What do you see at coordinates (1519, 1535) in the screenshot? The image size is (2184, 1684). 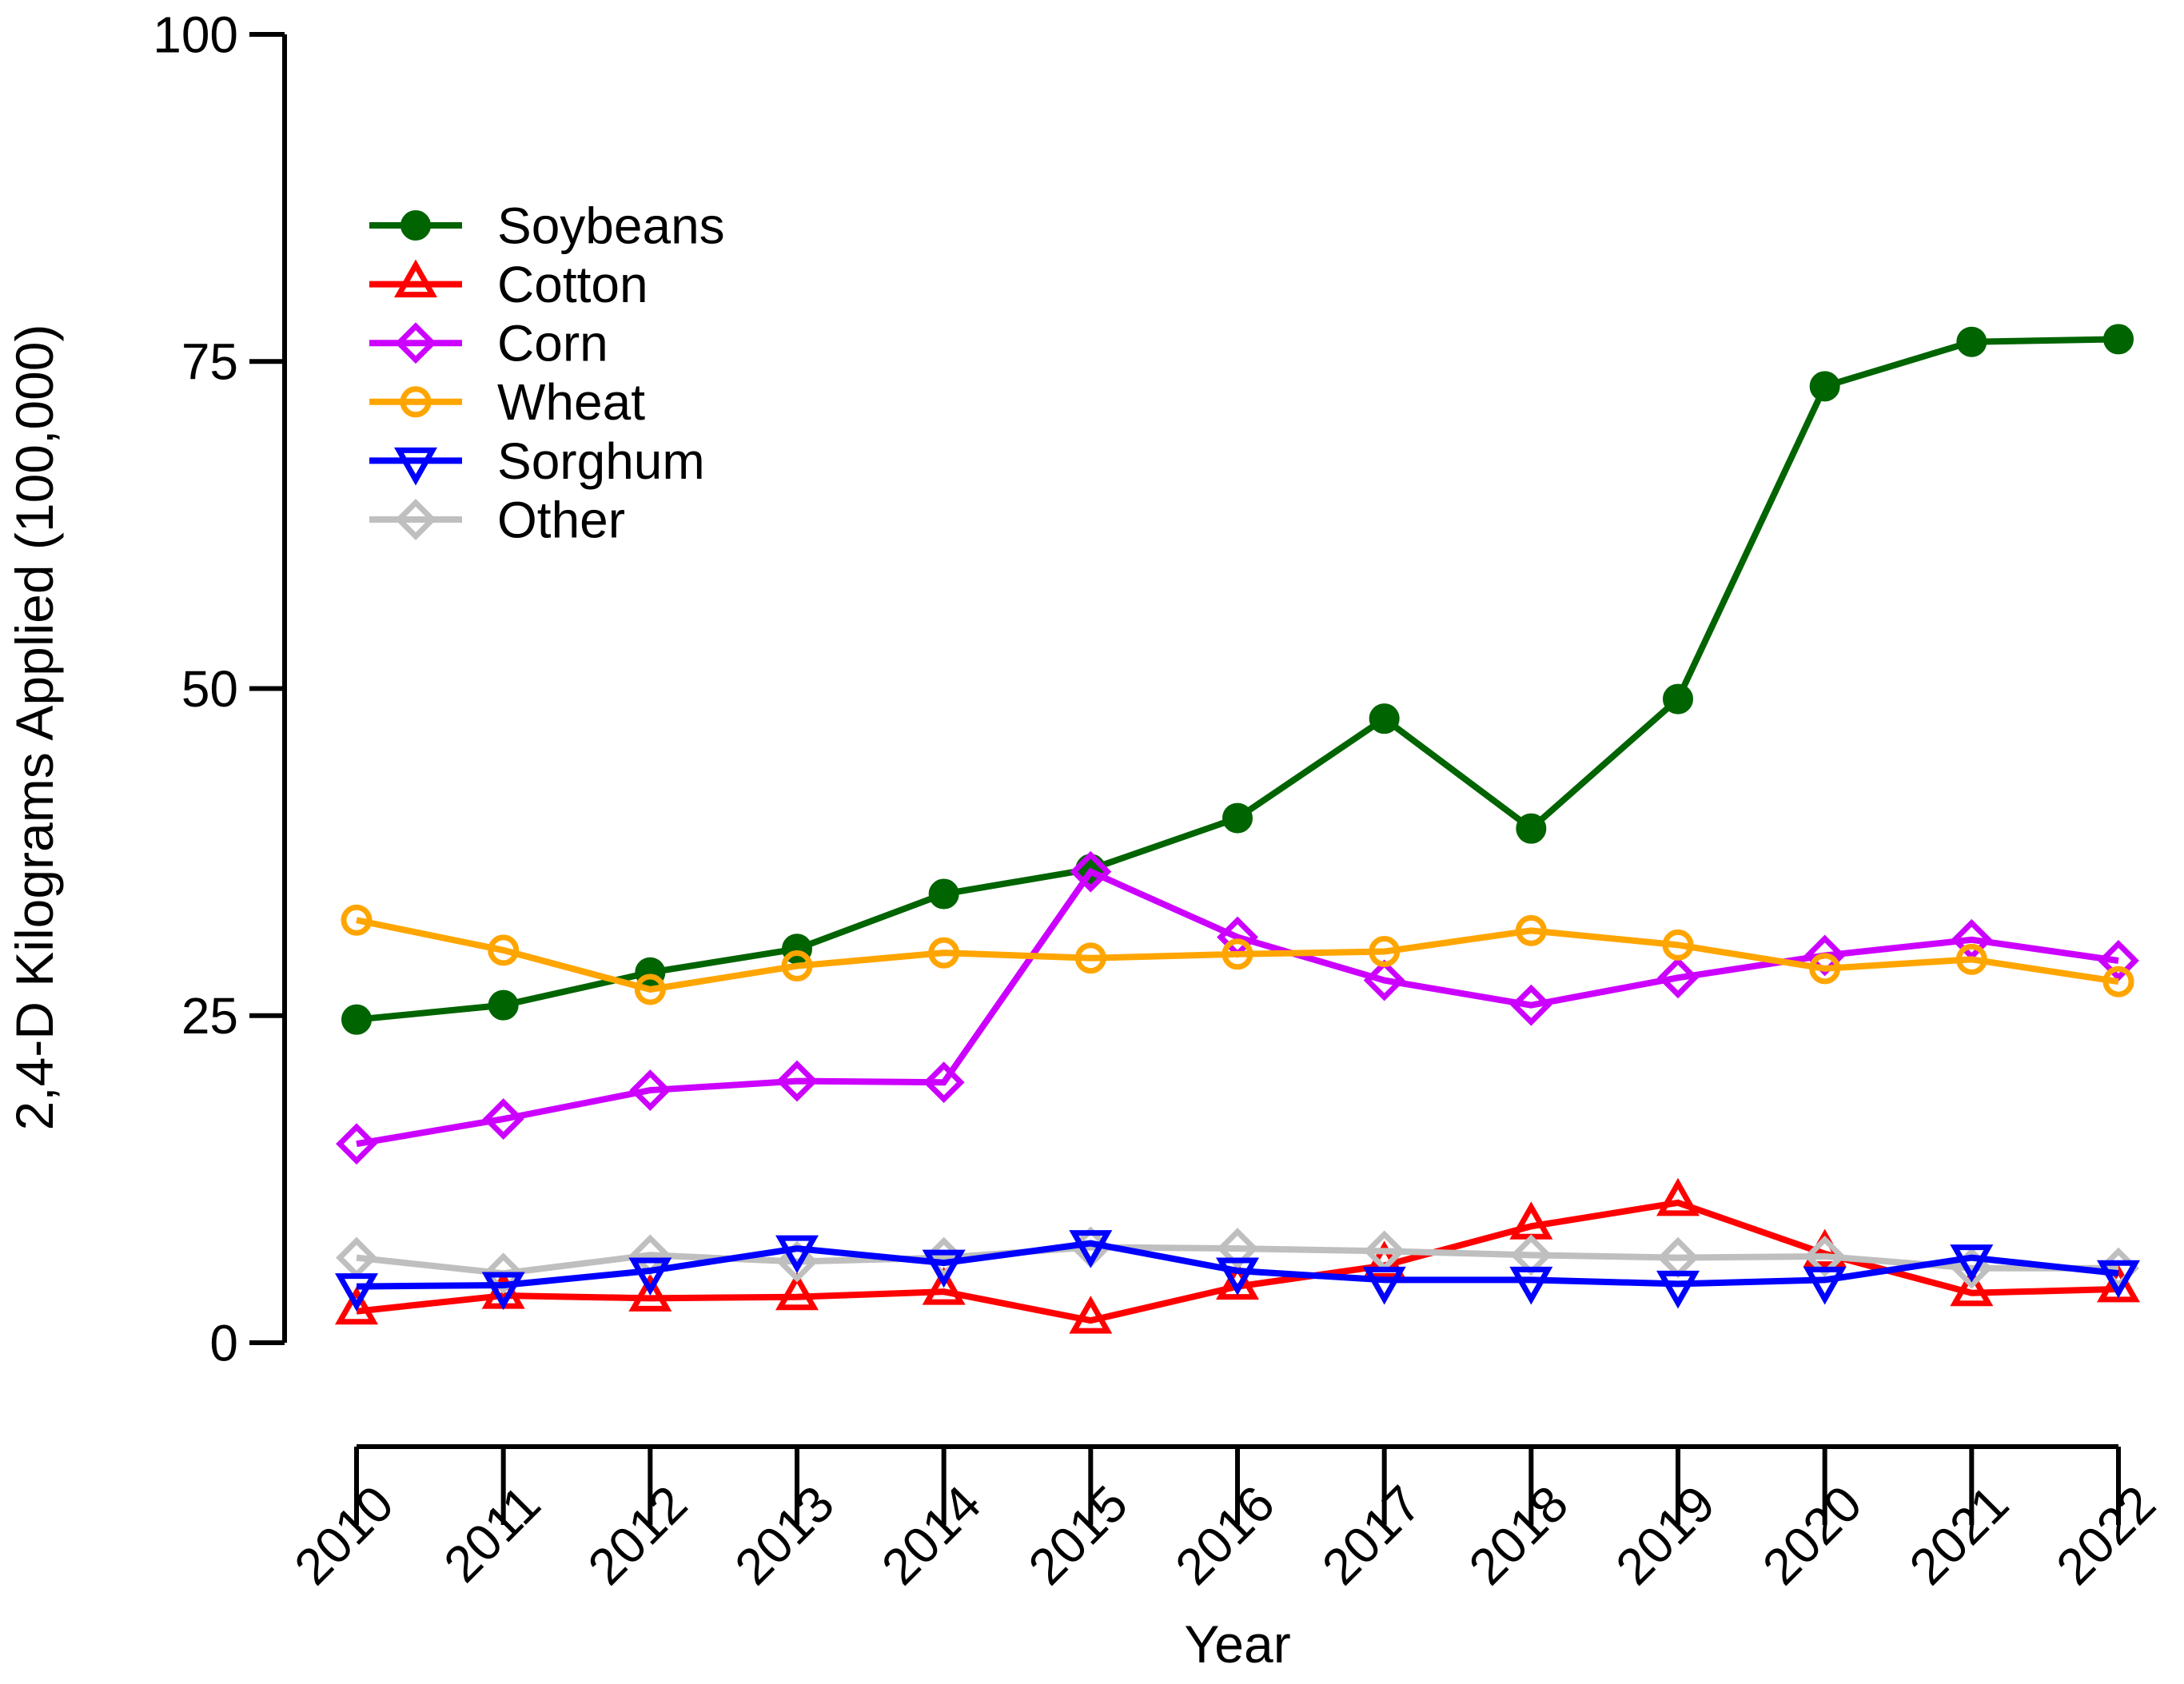 I see `x-tick-label: 2018` at bounding box center [1519, 1535].